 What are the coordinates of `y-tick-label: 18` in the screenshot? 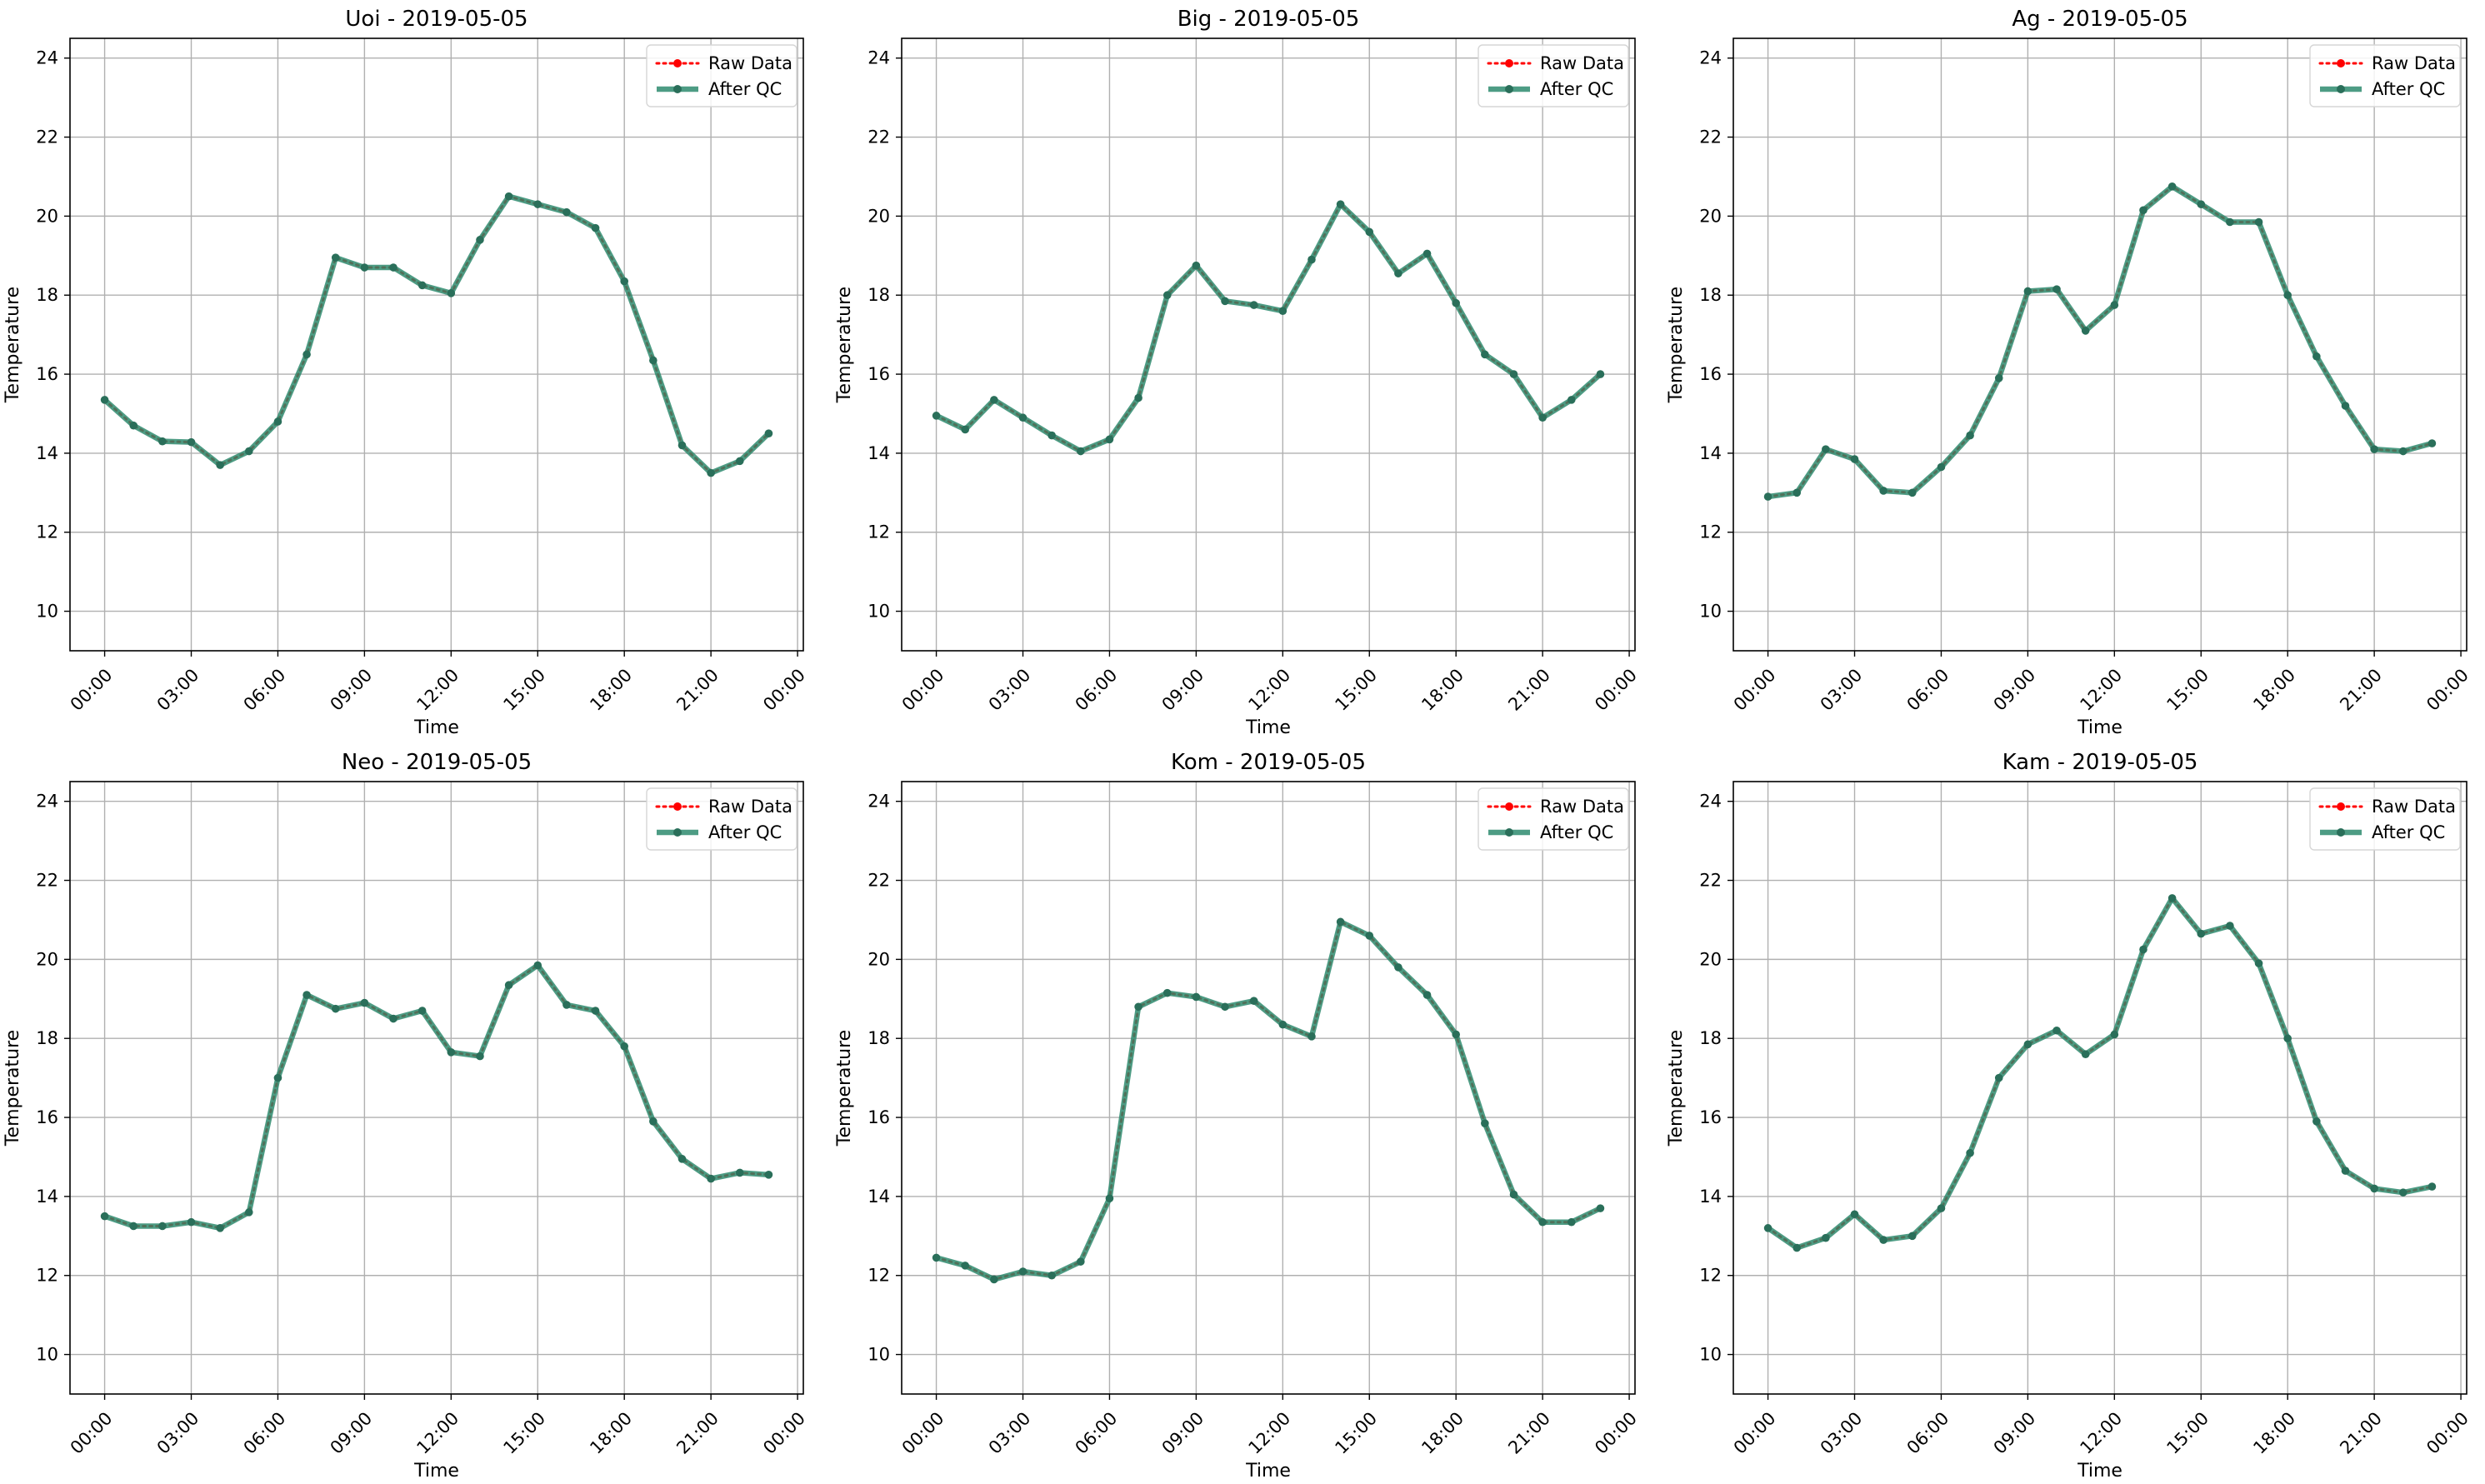 It's located at (1710, 1038).